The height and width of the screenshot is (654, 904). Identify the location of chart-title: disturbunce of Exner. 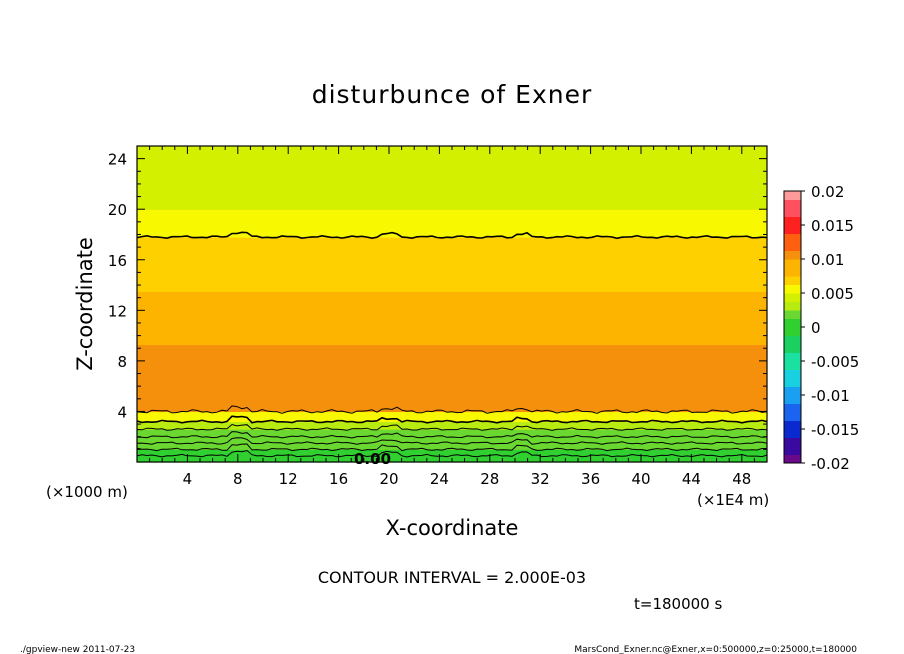
(452, 94).